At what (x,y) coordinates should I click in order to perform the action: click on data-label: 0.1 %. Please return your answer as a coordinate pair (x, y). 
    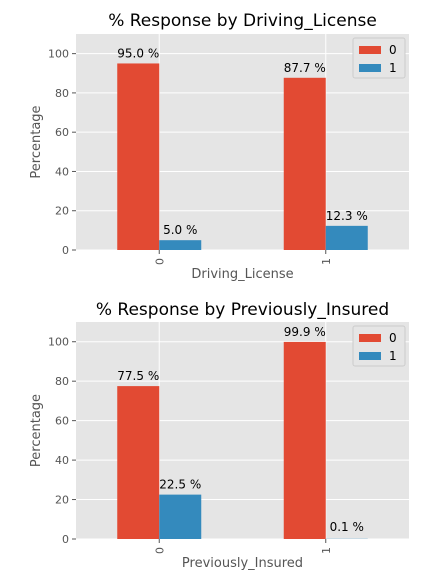
    Looking at the image, I should click on (347, 527).